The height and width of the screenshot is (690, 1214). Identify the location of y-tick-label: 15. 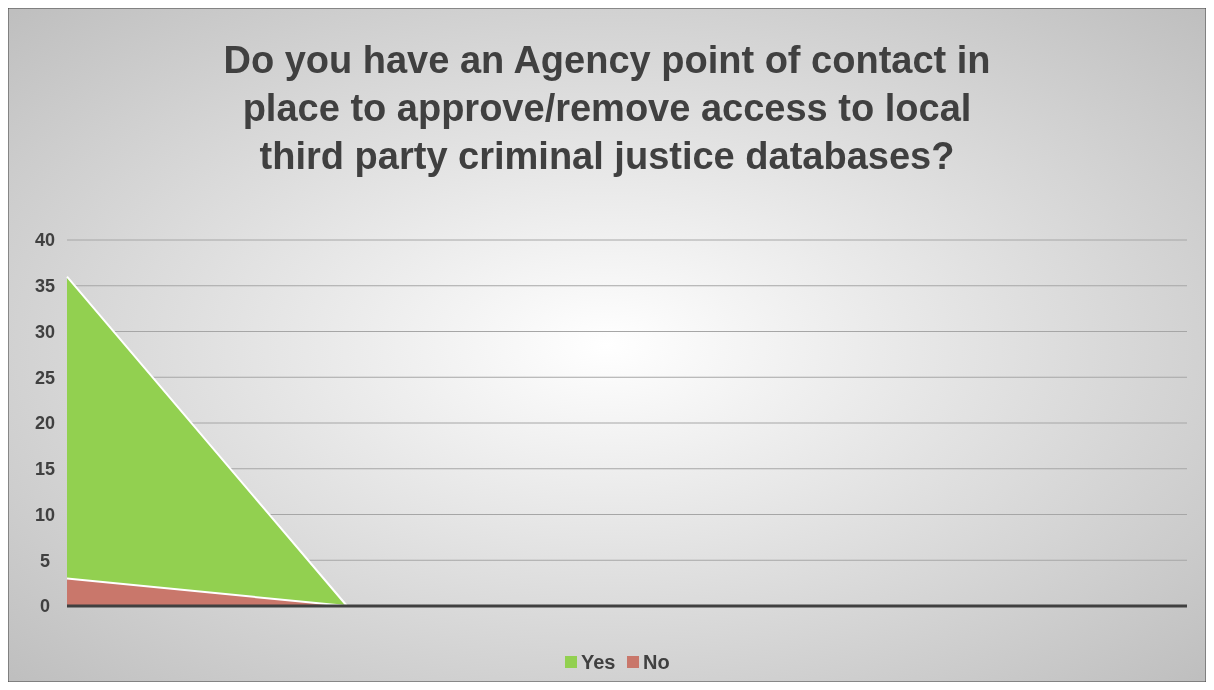
(45, 469).